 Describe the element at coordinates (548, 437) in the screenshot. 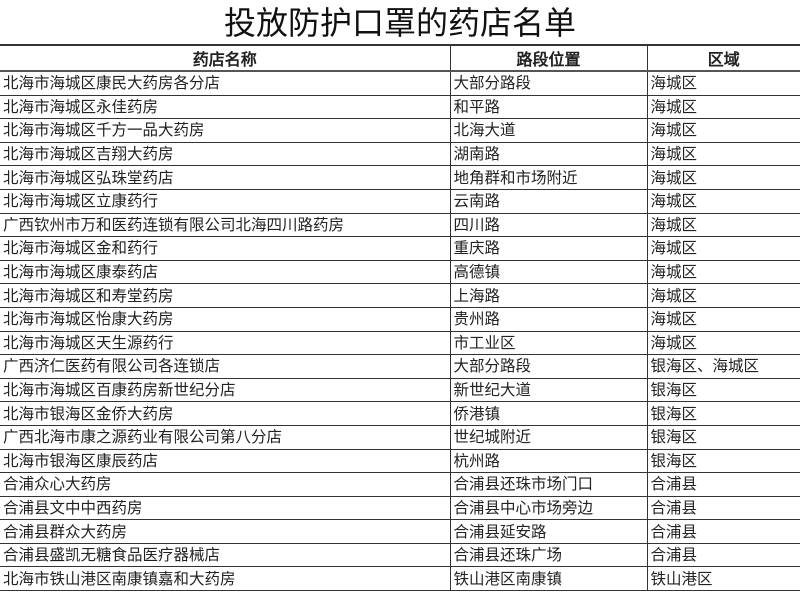

I see `cell-location: 世纪城附近` at that location.